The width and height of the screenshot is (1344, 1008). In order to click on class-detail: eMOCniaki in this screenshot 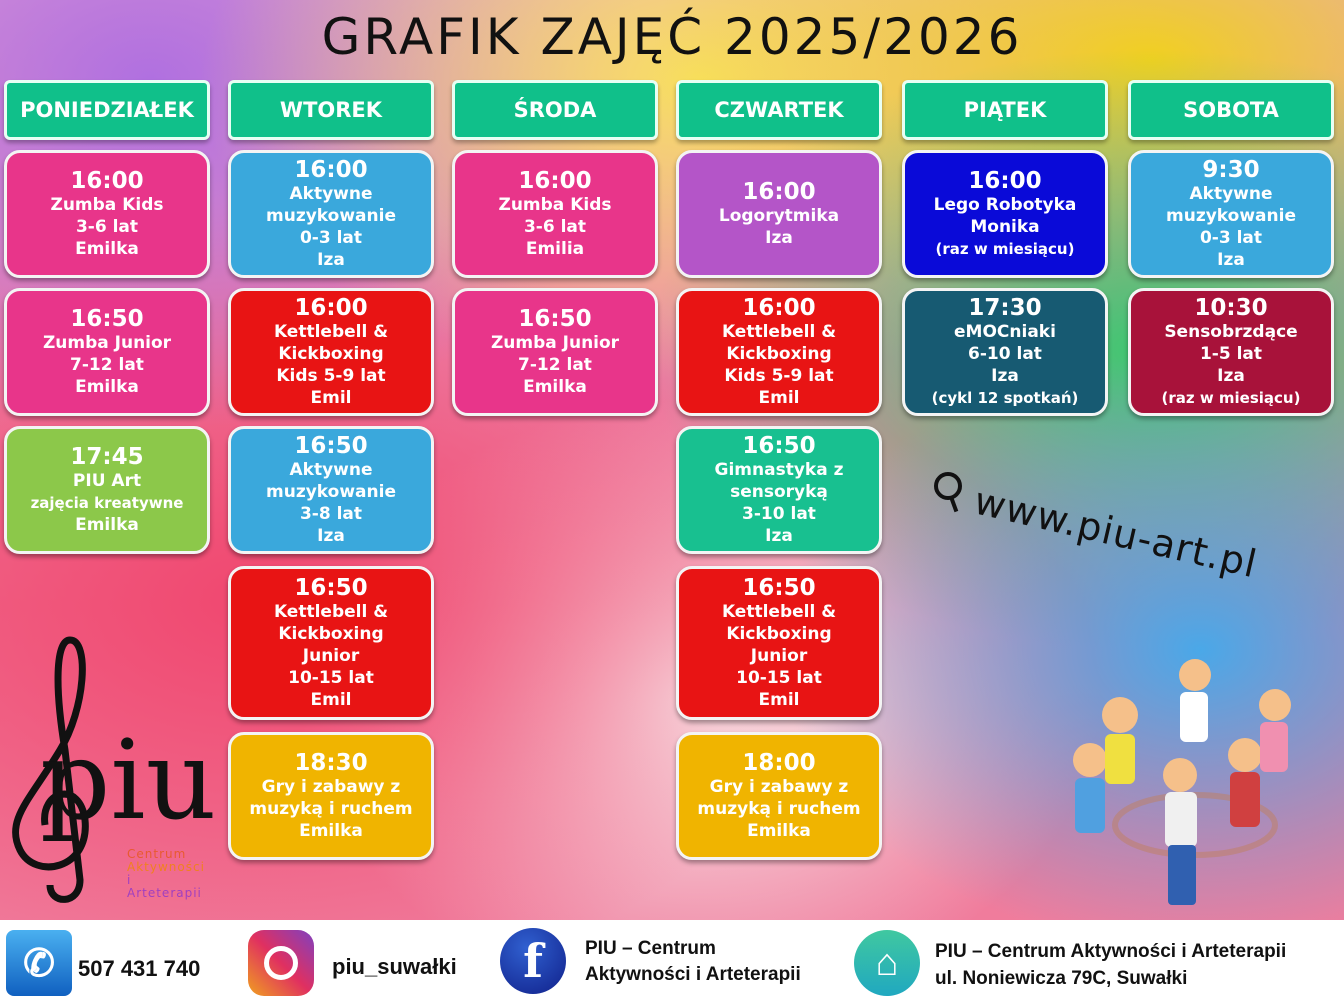, I will do `click(1005, 332)`.